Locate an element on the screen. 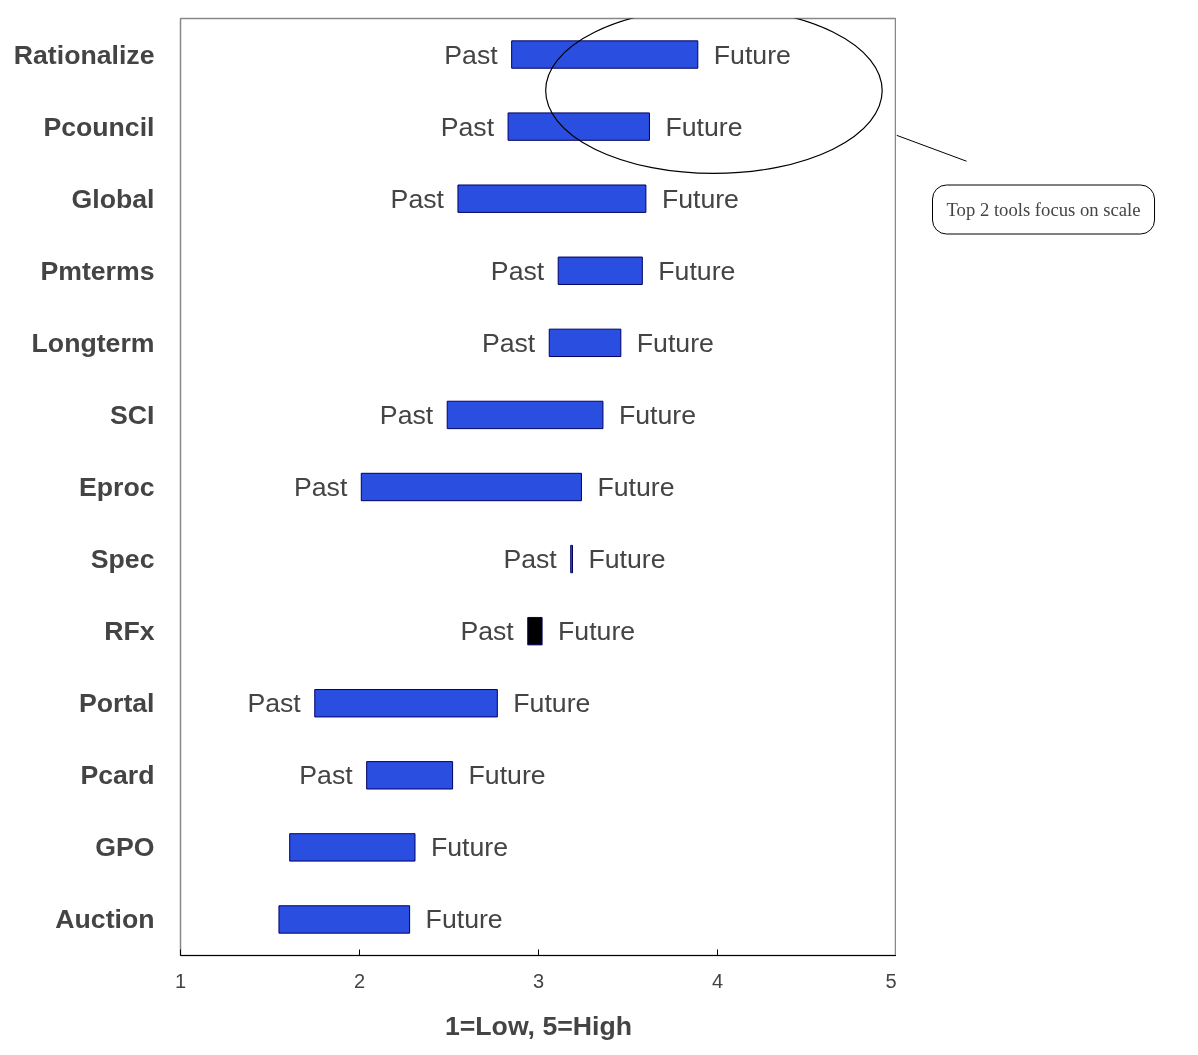 The height and width of the screenshot is (1055, 1198). y-tick-label: RFx is located at coordinates (129, 631).